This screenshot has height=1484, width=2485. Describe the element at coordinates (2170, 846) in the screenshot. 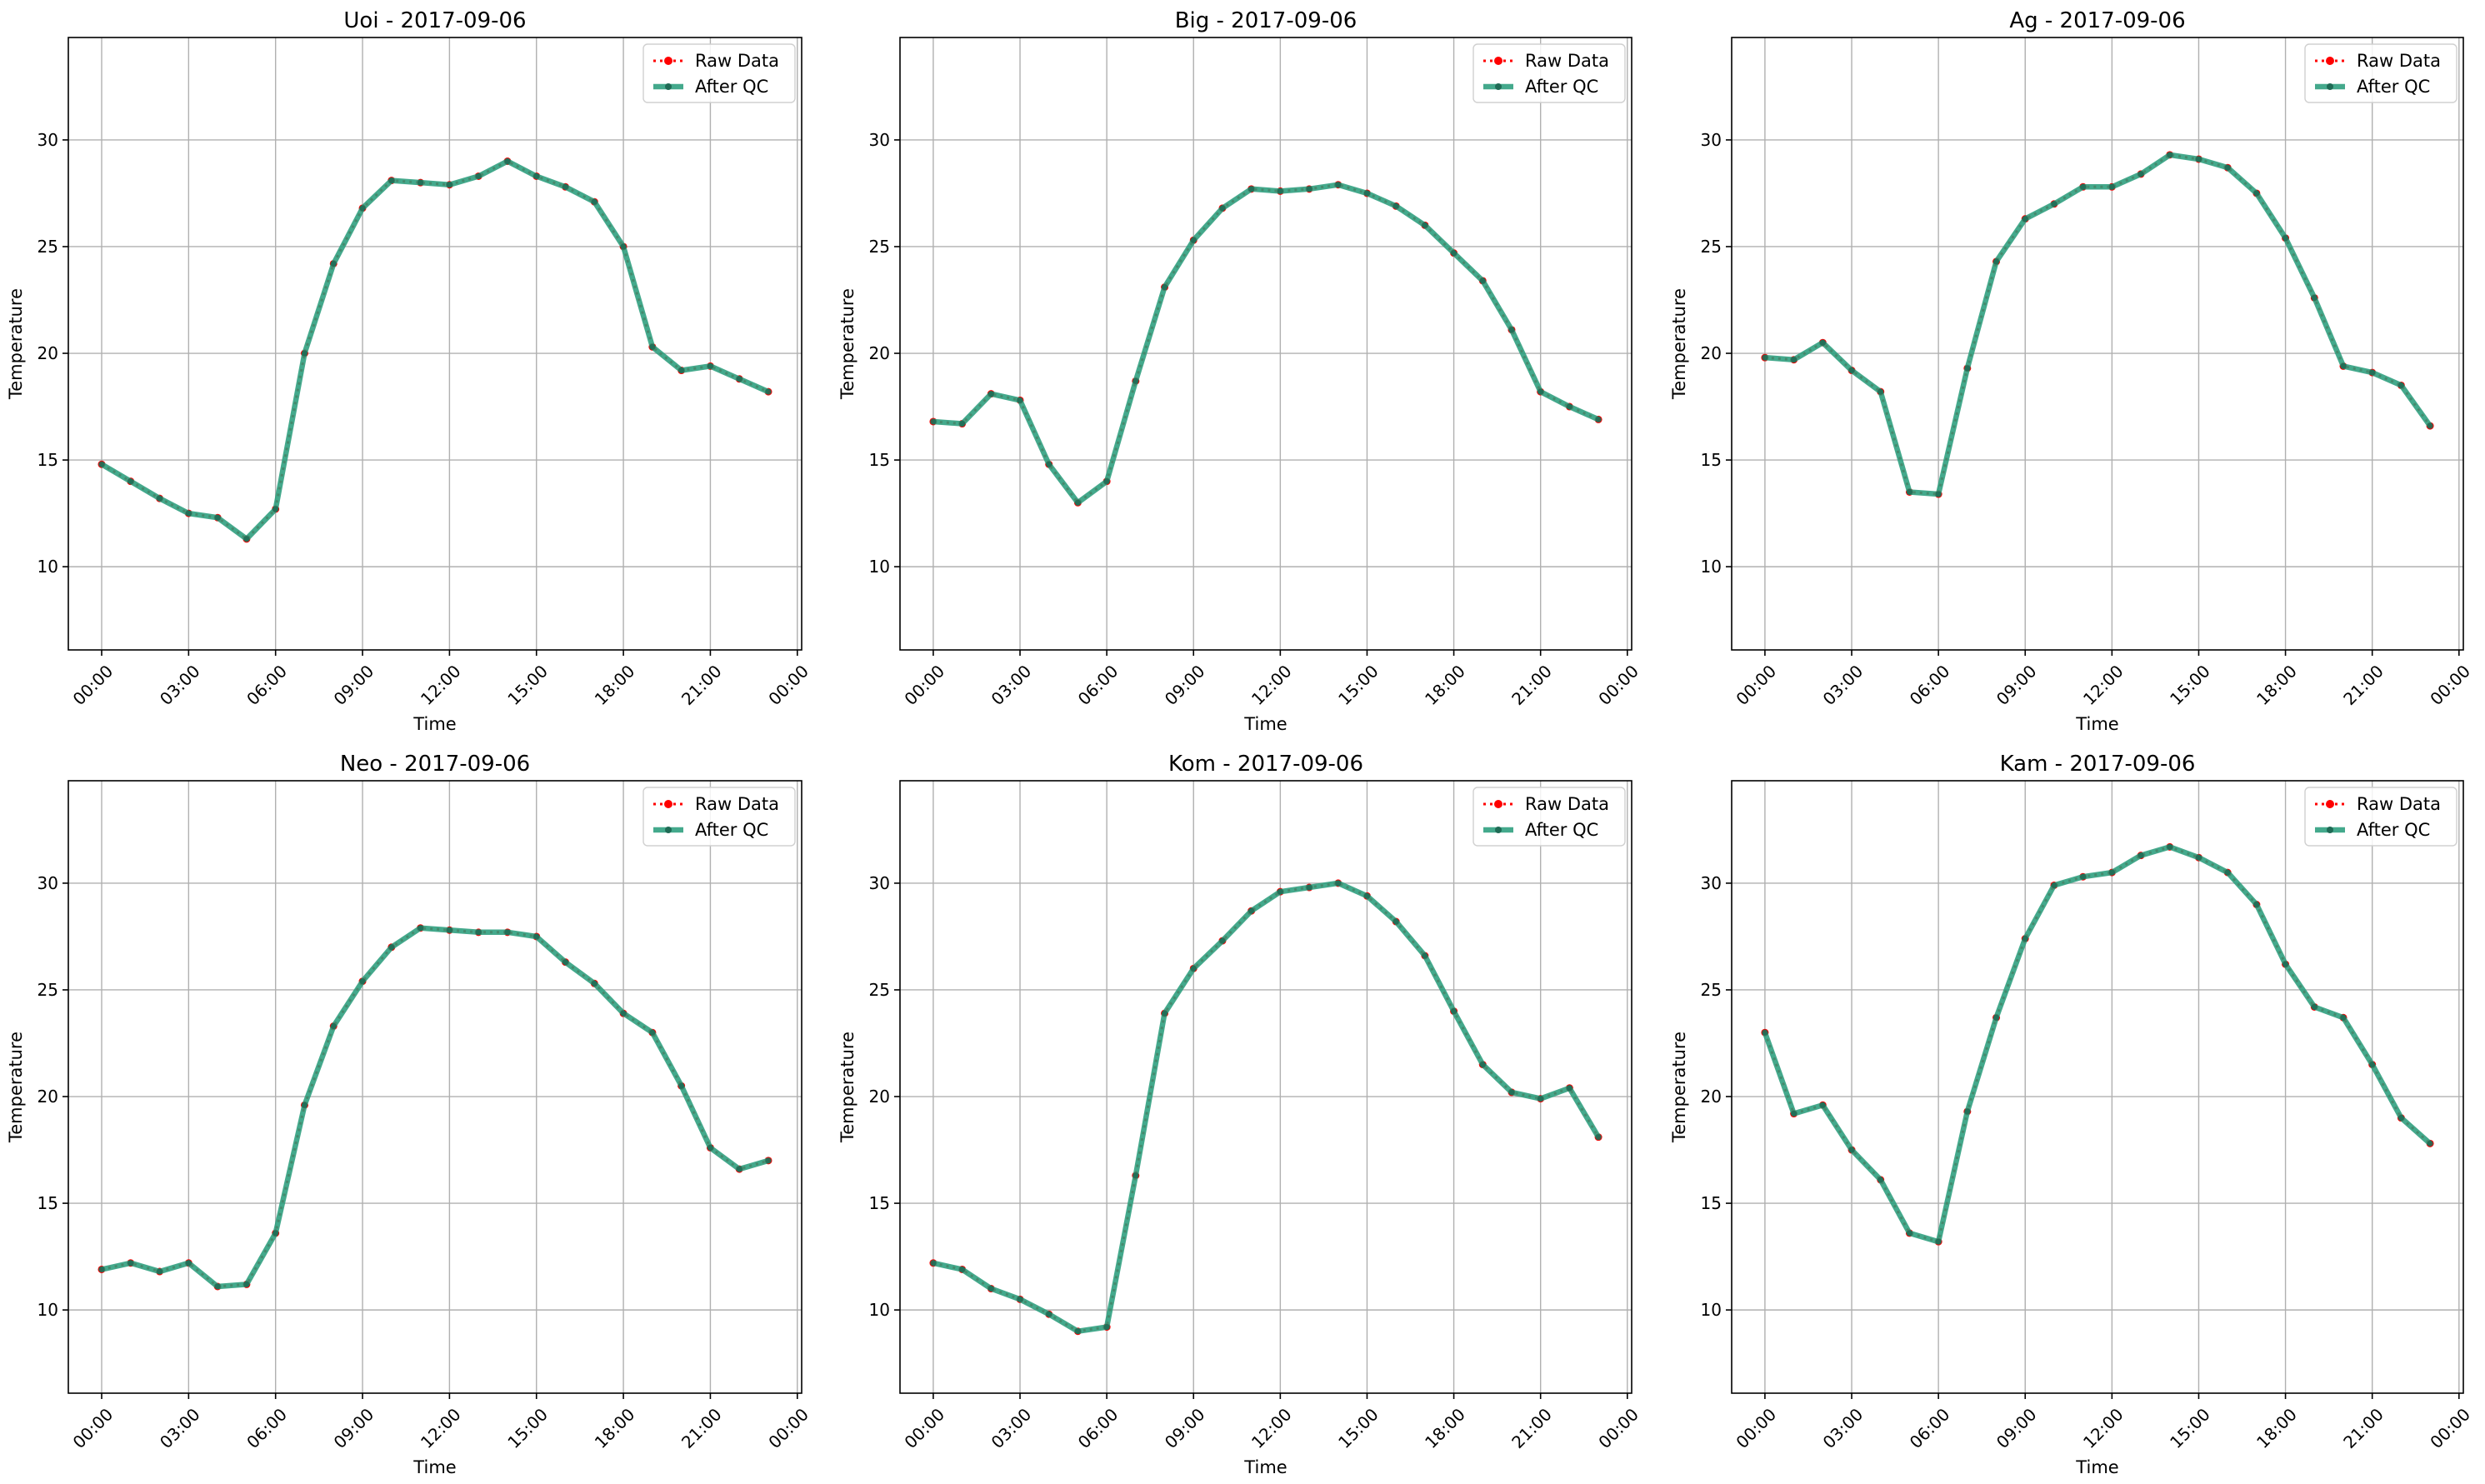

I see `after-qc-point-14:00` at that location.